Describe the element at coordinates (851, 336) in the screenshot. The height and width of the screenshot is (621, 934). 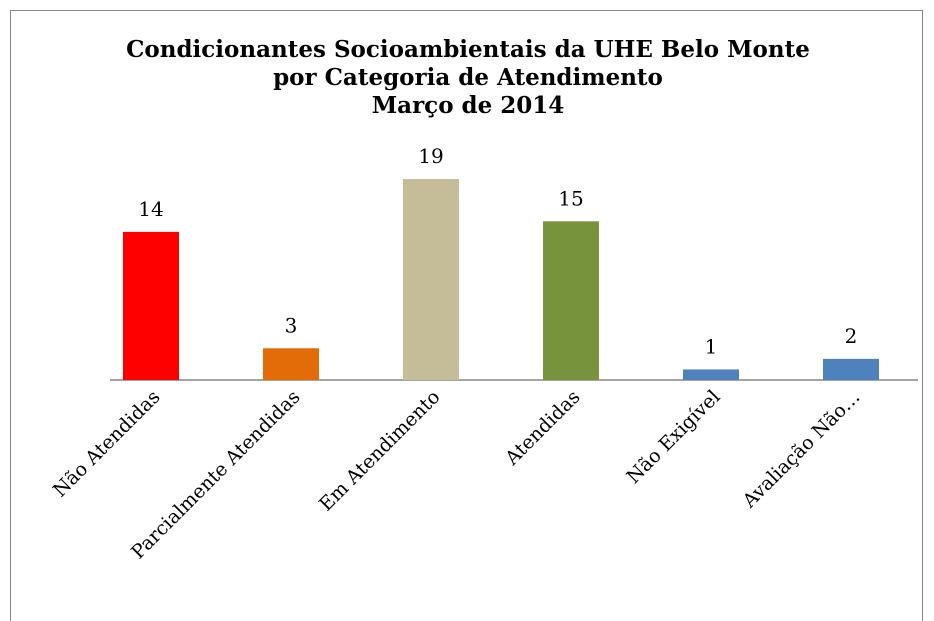
I see `value-label: 2` at that location.